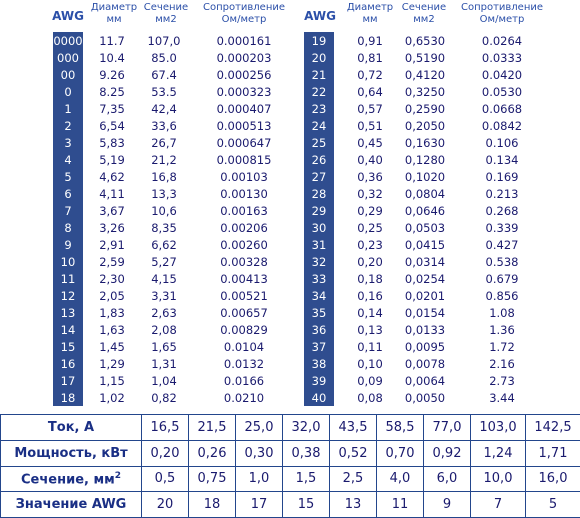  What do you see at coordinates (552, 453) in the screenshot?
I see `power-value-cell: 1,71` at bounding box center [552, 453].